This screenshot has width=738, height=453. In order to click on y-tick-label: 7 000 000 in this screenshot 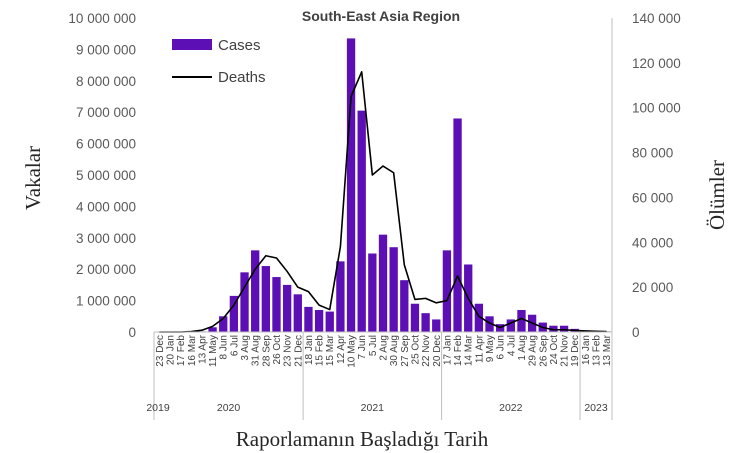, I will do `click(106, 112)`.